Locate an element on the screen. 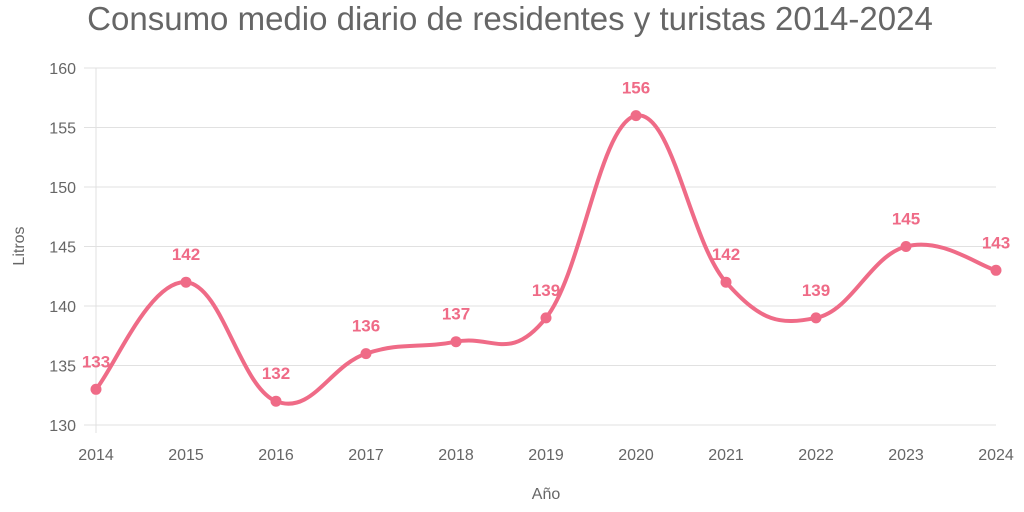 The height and width of the screenshot is (512, 1024). x-tick-label: 2020 is located at coordinates (636, 455).